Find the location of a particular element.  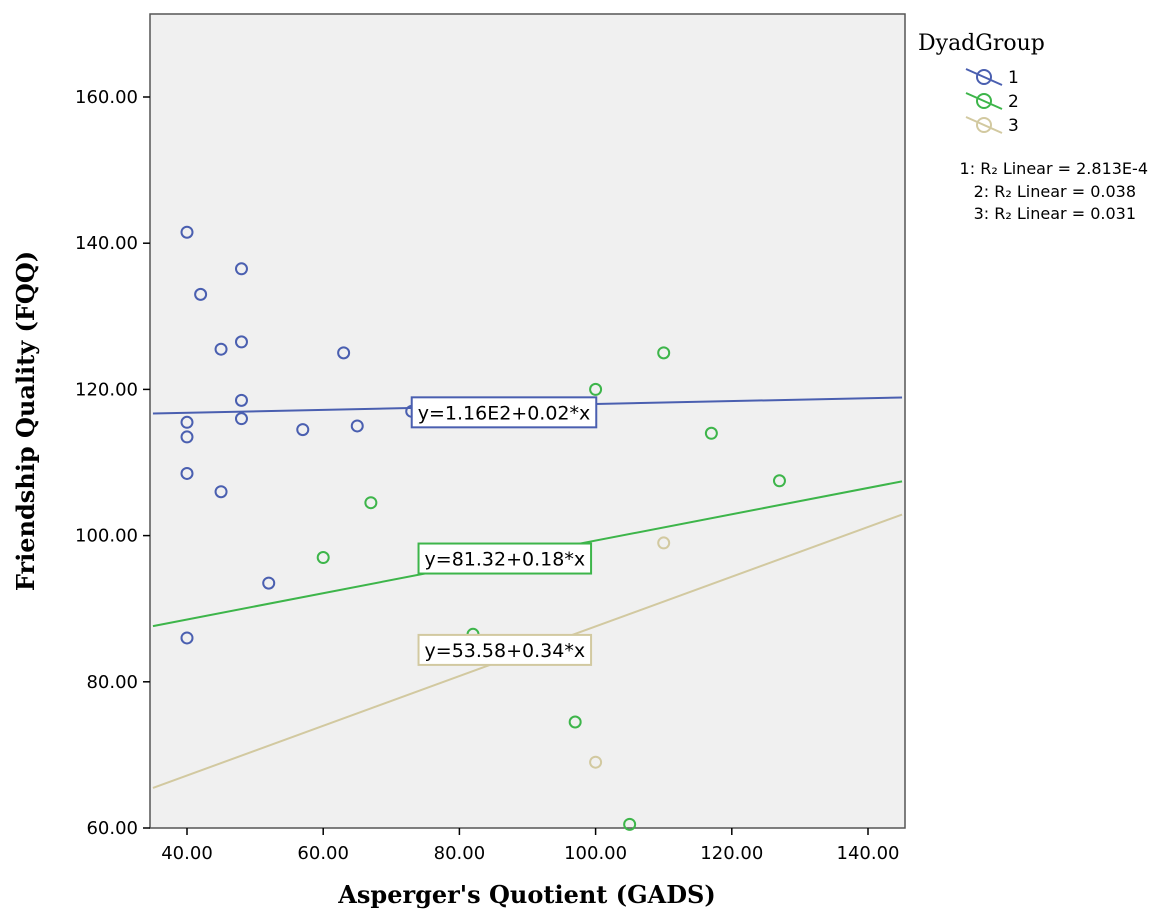

y-tick-label: 160.00 is located at coordinates (106, 97).